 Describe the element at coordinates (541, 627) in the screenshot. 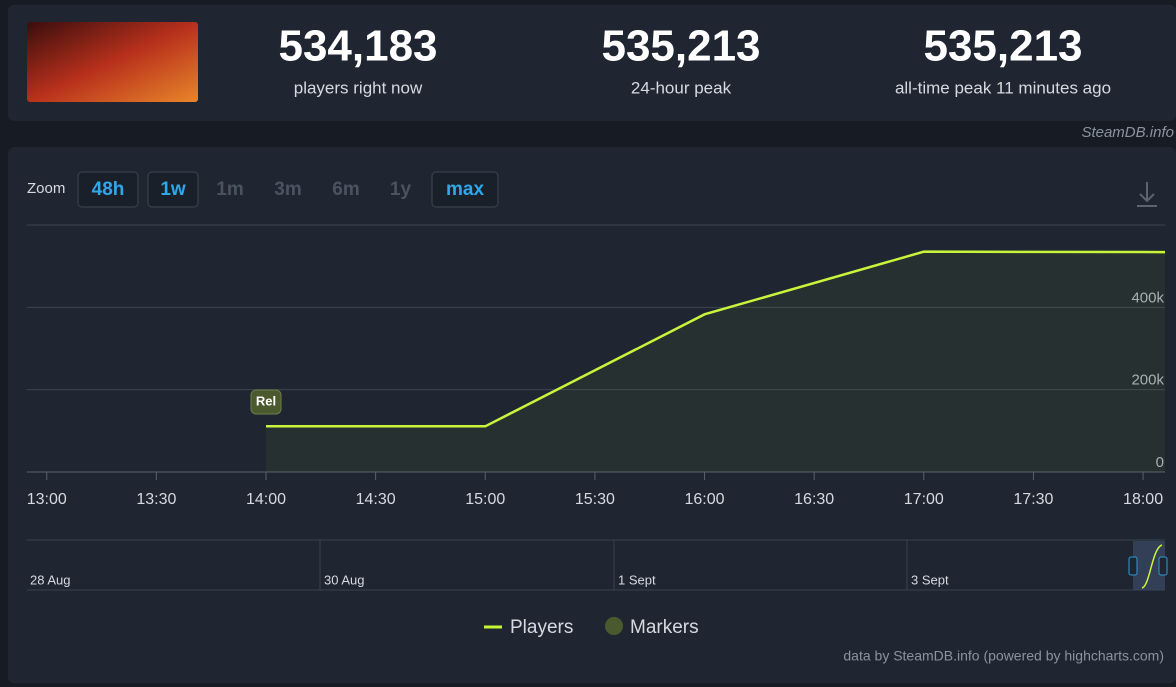

I see `legend-label: Players` at that location.